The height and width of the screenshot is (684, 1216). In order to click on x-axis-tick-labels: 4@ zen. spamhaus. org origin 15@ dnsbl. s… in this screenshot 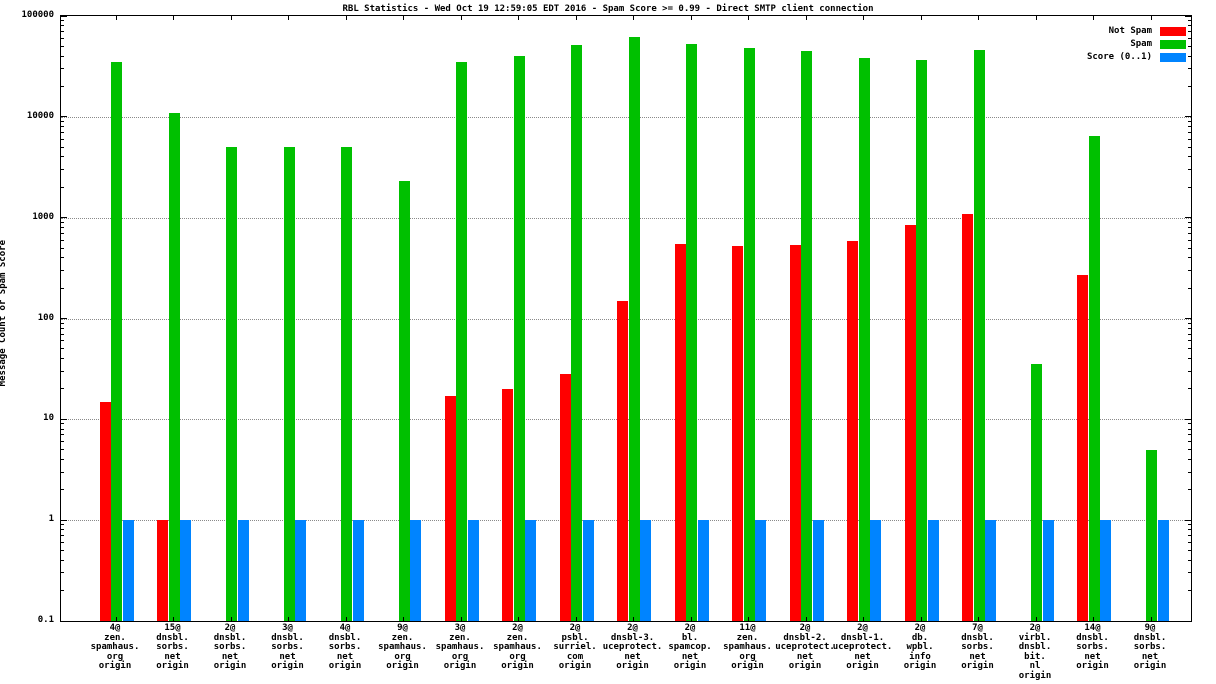, I will do `click(625, 652)`.